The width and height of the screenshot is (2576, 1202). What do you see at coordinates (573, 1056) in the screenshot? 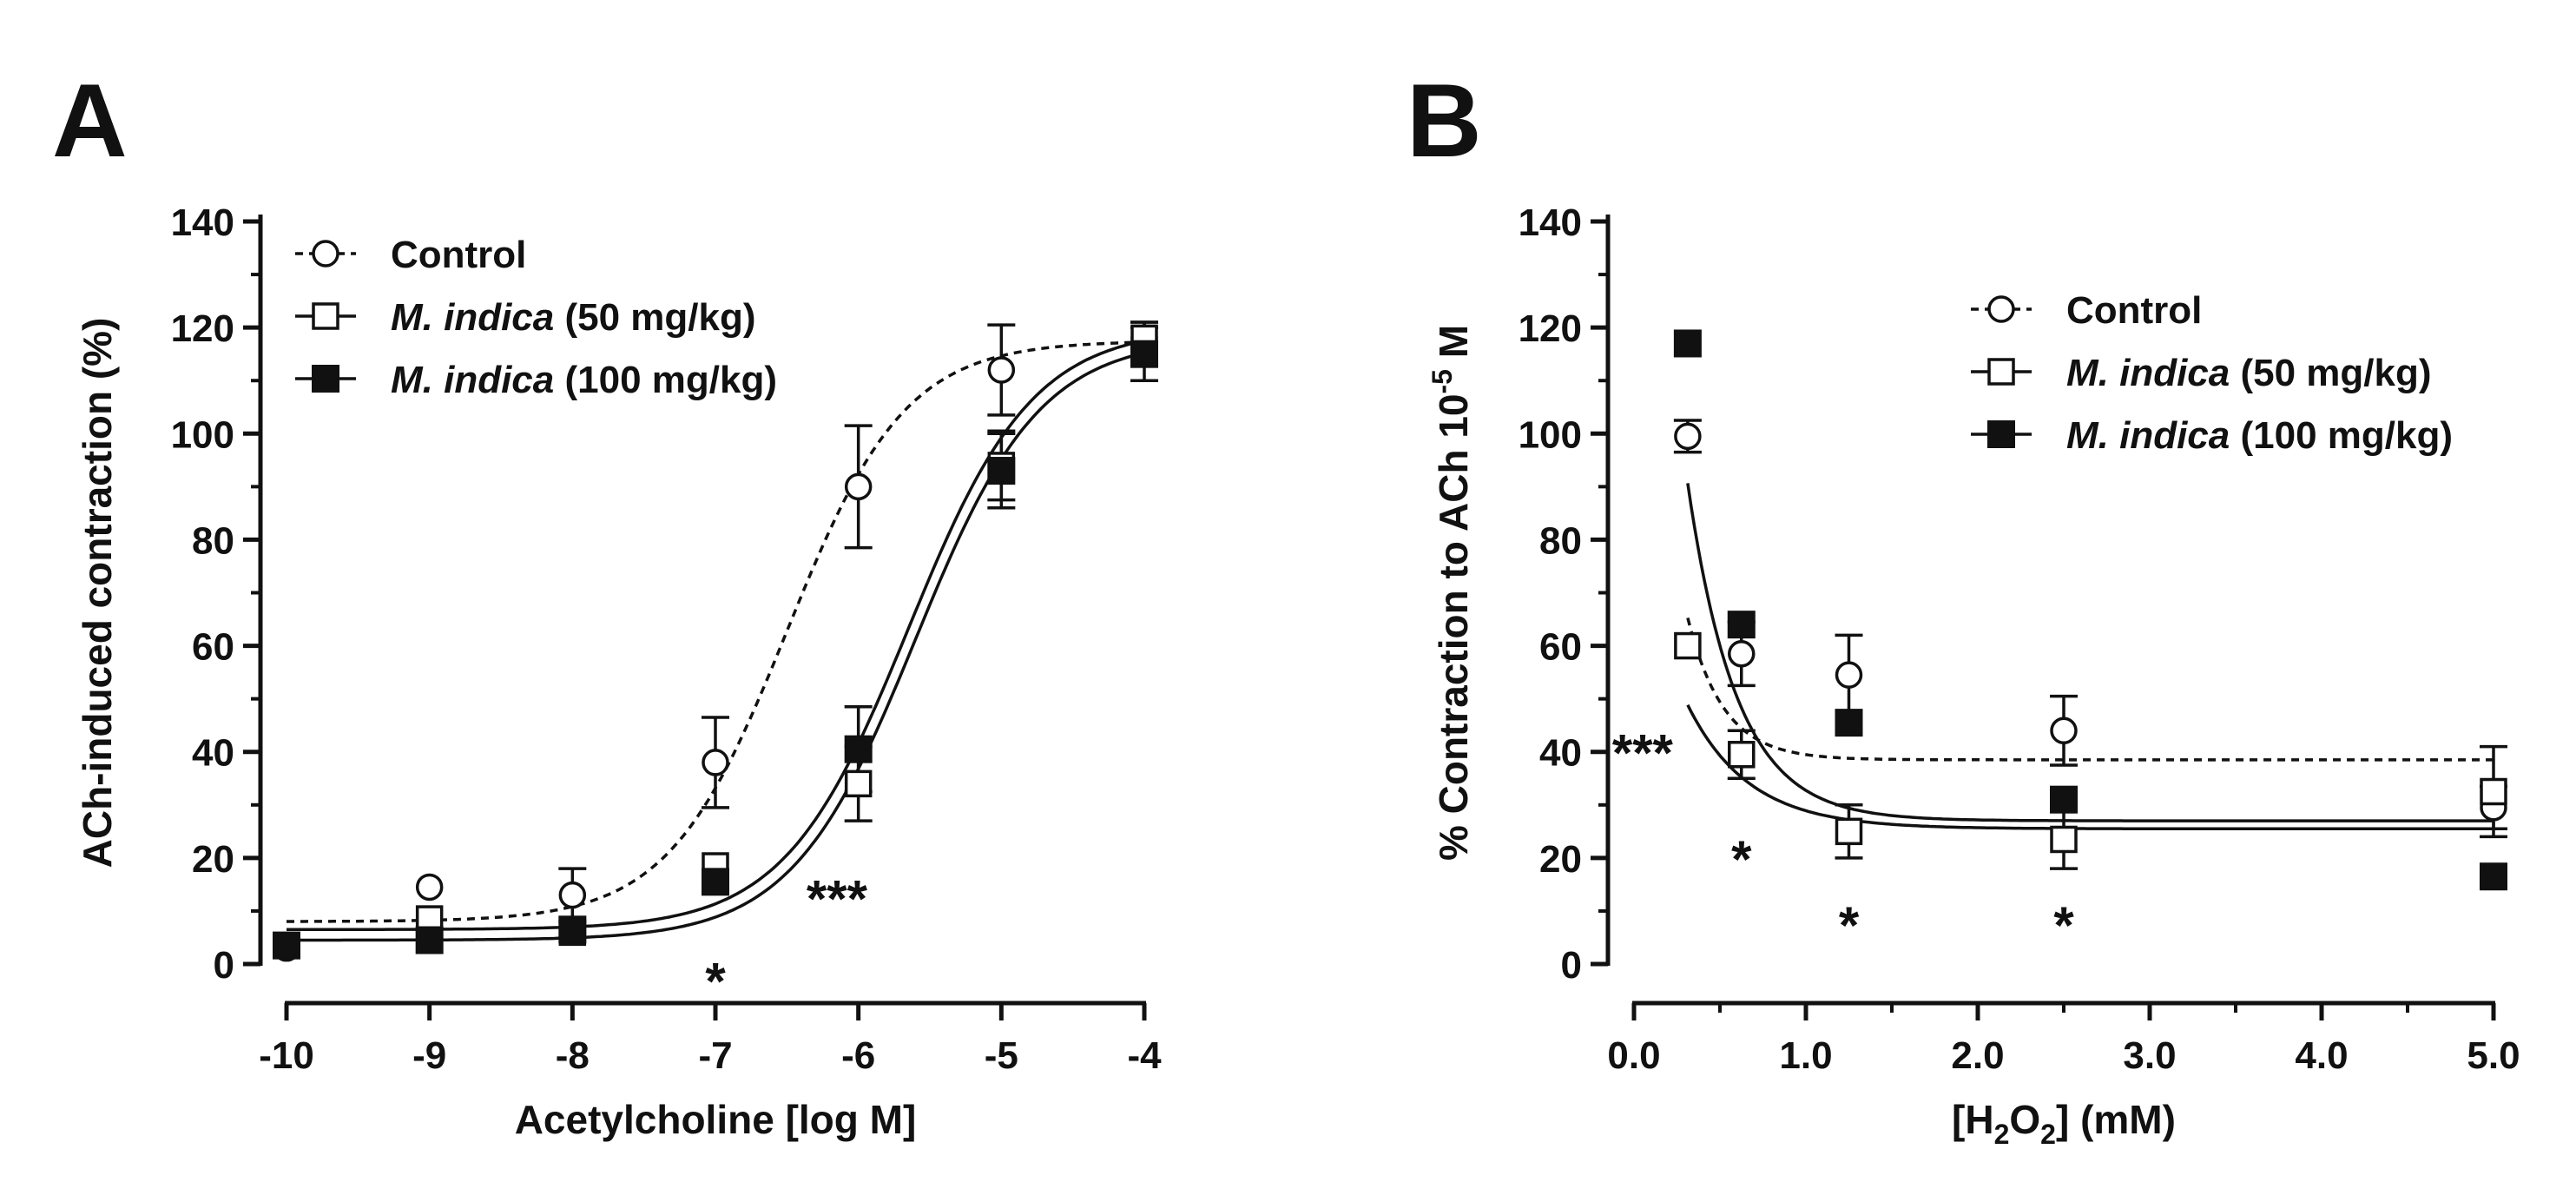
I see `x-tick-label: -8` at bounding box center [573, 1056].